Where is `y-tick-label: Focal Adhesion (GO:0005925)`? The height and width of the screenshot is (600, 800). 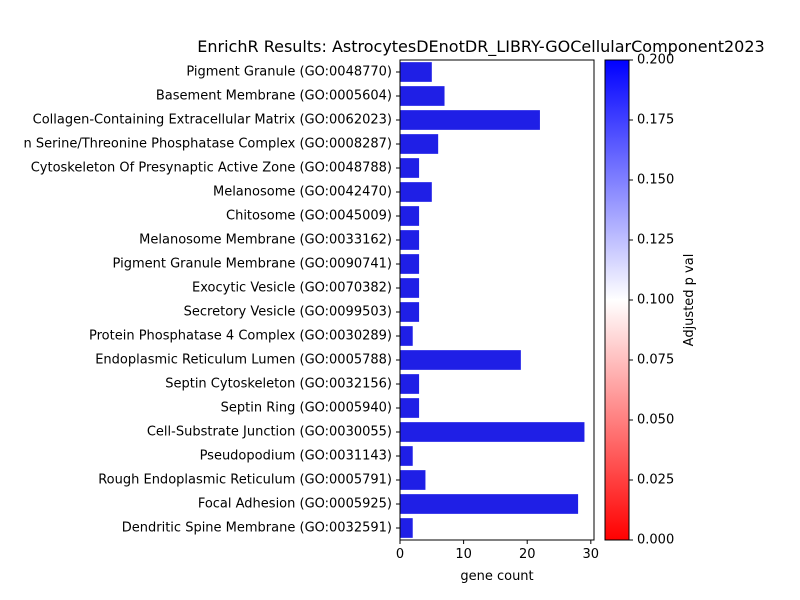 y-tick-label: Focal Adhesion (GO:0005925) is located at coordinates (295, 504).